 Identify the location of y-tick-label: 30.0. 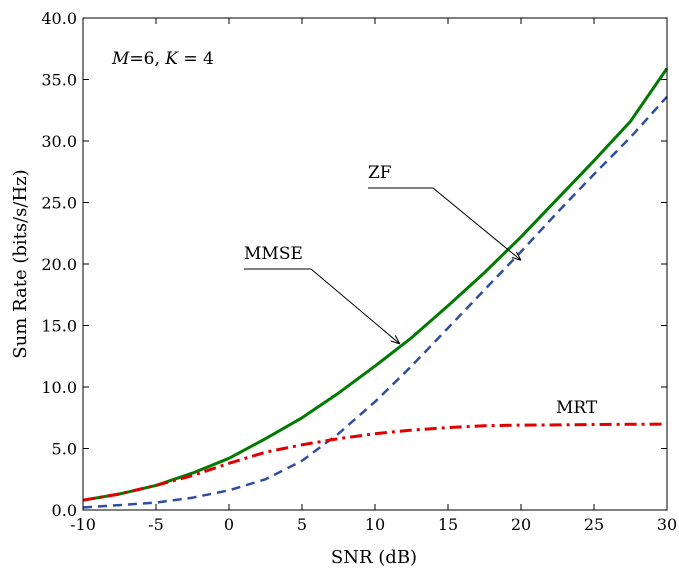
(59, 141).